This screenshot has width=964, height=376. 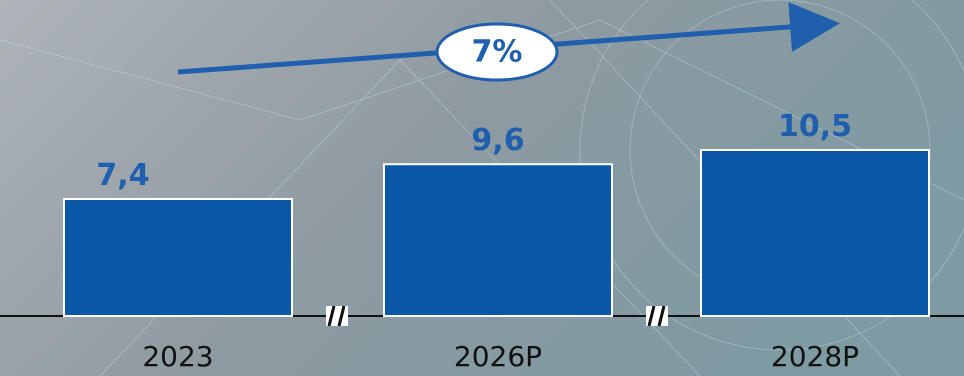 I want to click on x-tick-label: 2023, so click(x=177, y=356).